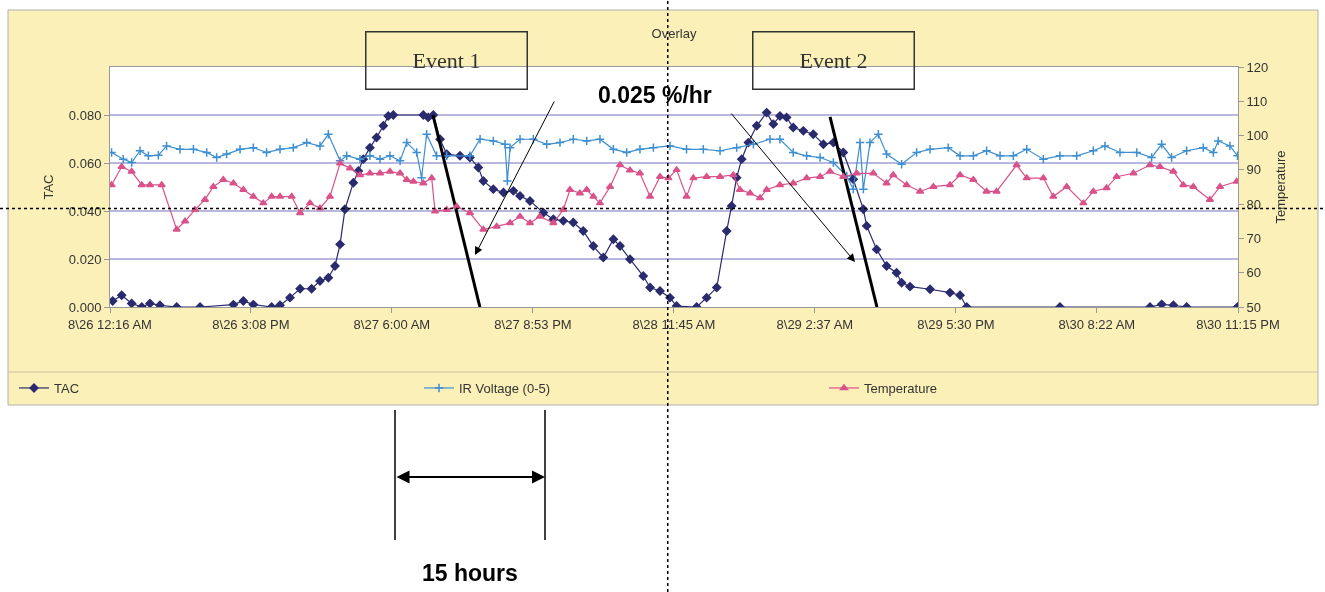 The height and width of the screenshot is (592, 1325). What do you see at coordinates (1257, 136) in the screenshot?
I see `y2-tick-label: 100` at bounding box center [1257, 136].